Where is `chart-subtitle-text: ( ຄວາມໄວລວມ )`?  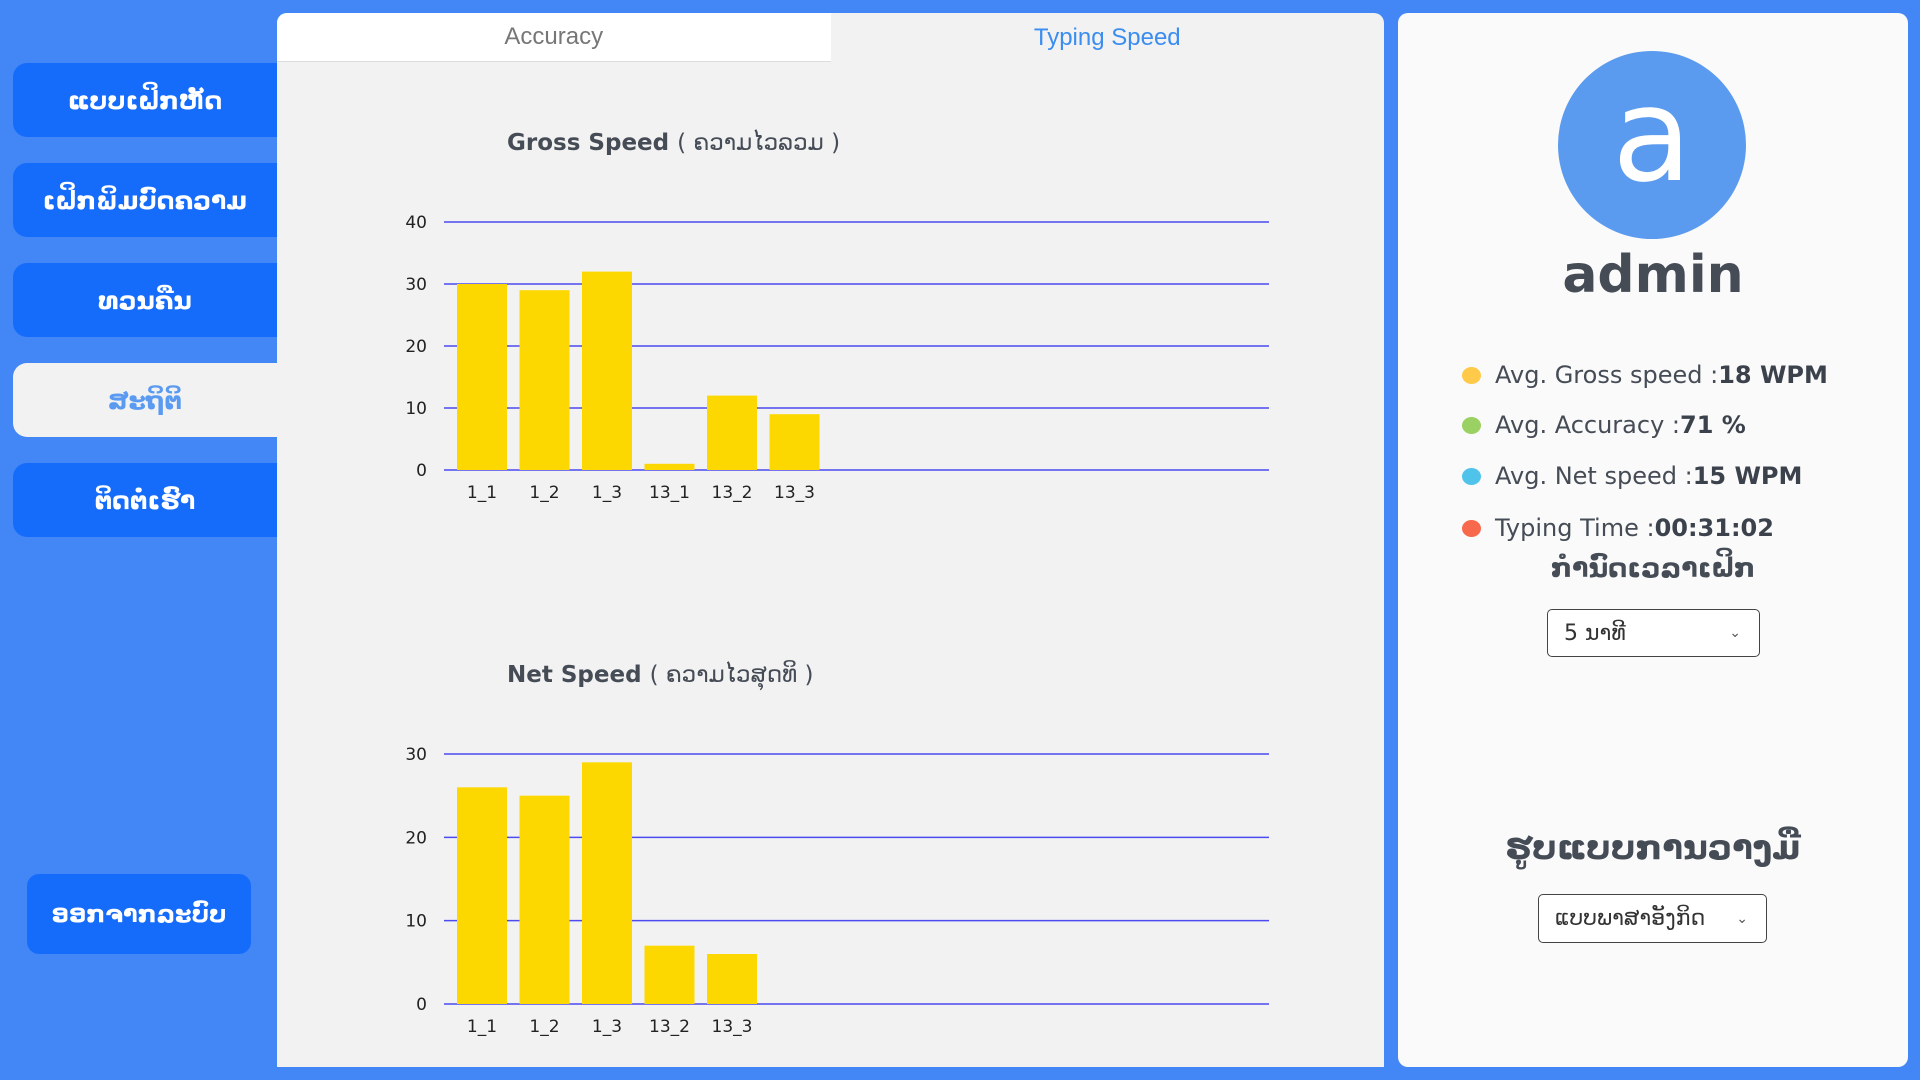 chart-subtitle-text: ( ຄວາມໄວລວມ ) is located at coordinates (759, 143).